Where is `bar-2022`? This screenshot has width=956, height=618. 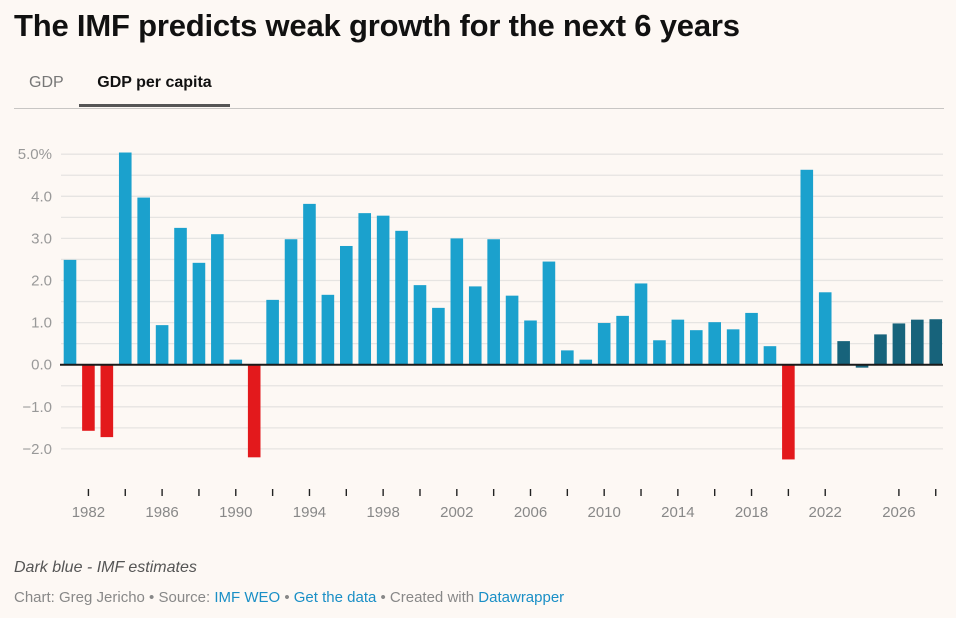
bar-2022 is located at coordinates (825, 328).